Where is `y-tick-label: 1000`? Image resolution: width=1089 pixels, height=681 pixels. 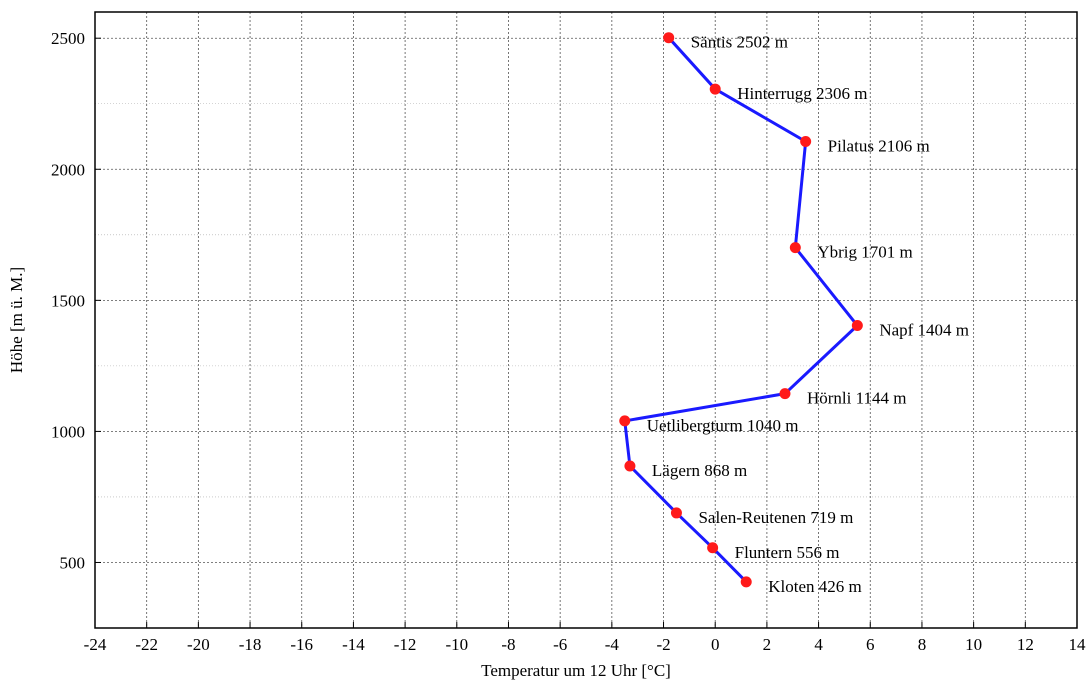
y-tick-label: 1000 is located at coordinates (68, 431).